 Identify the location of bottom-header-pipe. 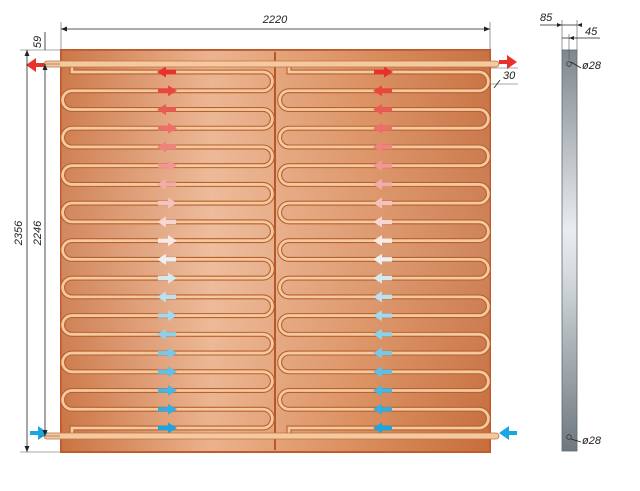
(271, 436).